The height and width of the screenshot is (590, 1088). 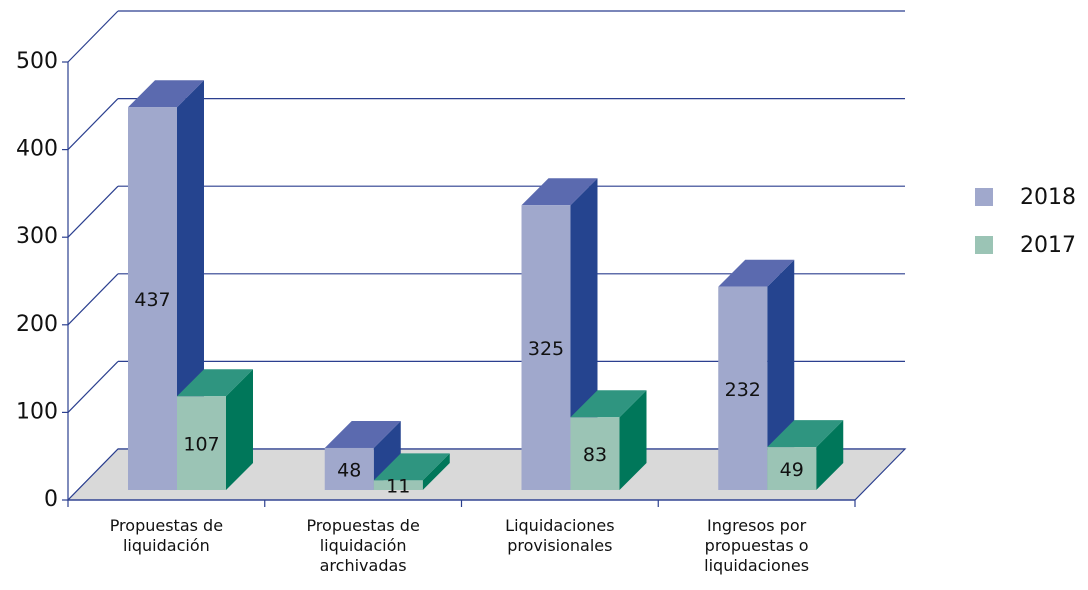 What do you see at coordinates (757, 525) in the screenshot?
I see `x-tick-label-line: Ingresos por` at bounding box center [757, 525].